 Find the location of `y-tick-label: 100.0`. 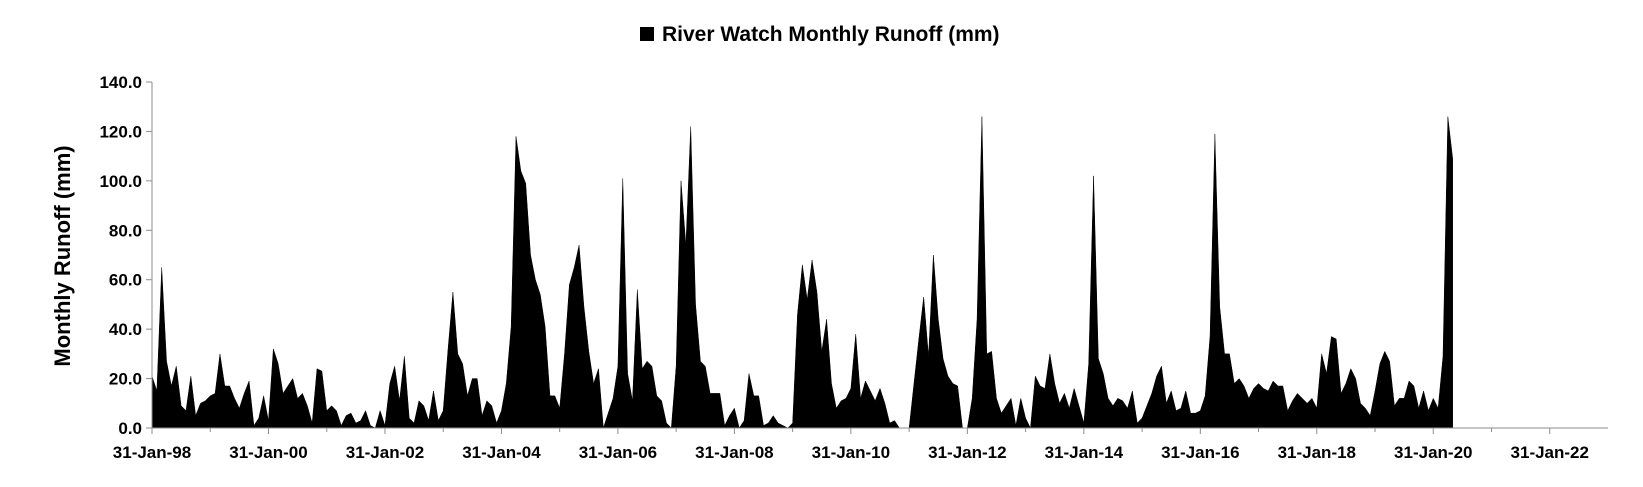

y-tick-label: 100.0 is located at coordinates (120, 181).